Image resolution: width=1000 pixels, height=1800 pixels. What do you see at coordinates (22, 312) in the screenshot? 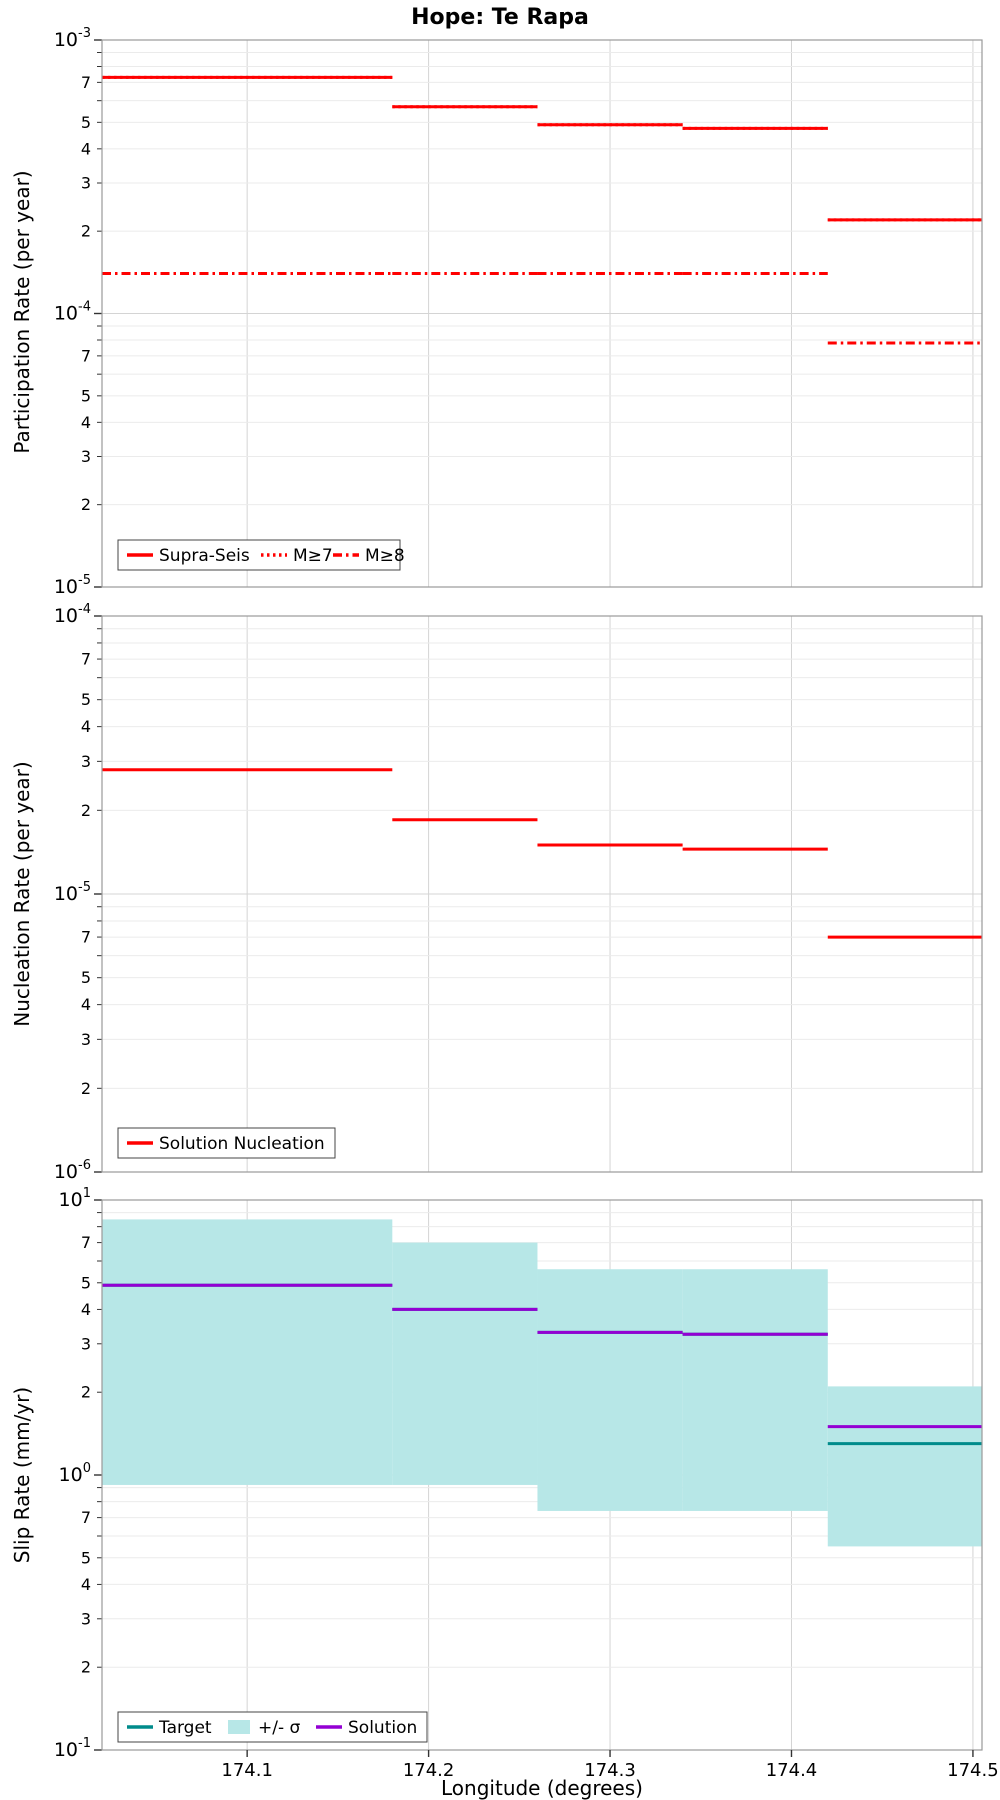
I see `y-axis-label-participation: Participation Rate (per year)` at bounding box center [22, 312].